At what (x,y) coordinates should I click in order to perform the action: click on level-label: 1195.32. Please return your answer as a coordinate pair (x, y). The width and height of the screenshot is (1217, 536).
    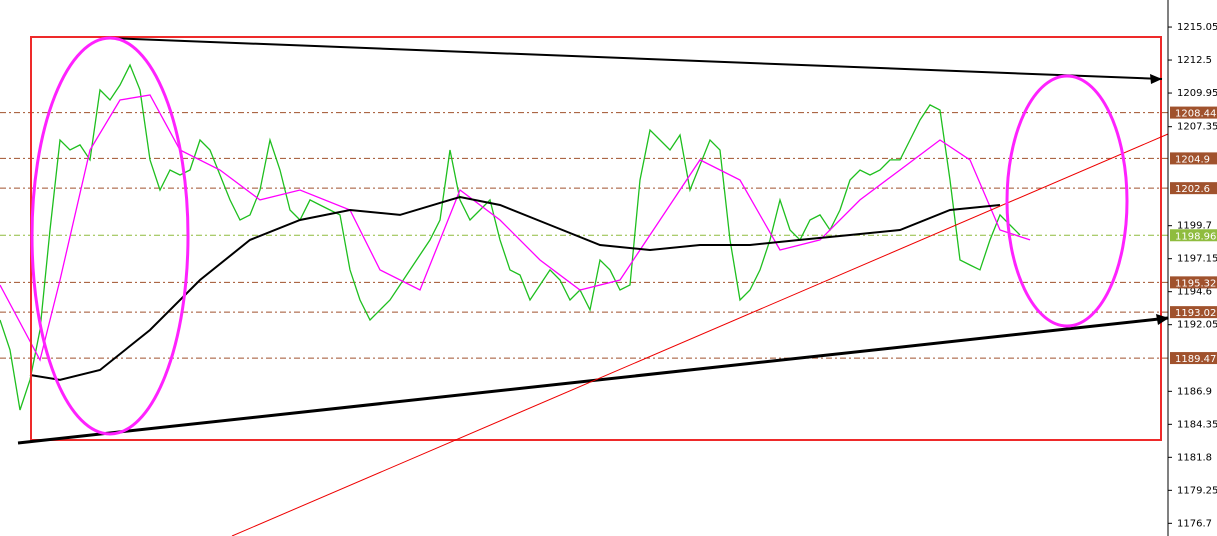
    Looking at the image, I should click on (1195, 283).